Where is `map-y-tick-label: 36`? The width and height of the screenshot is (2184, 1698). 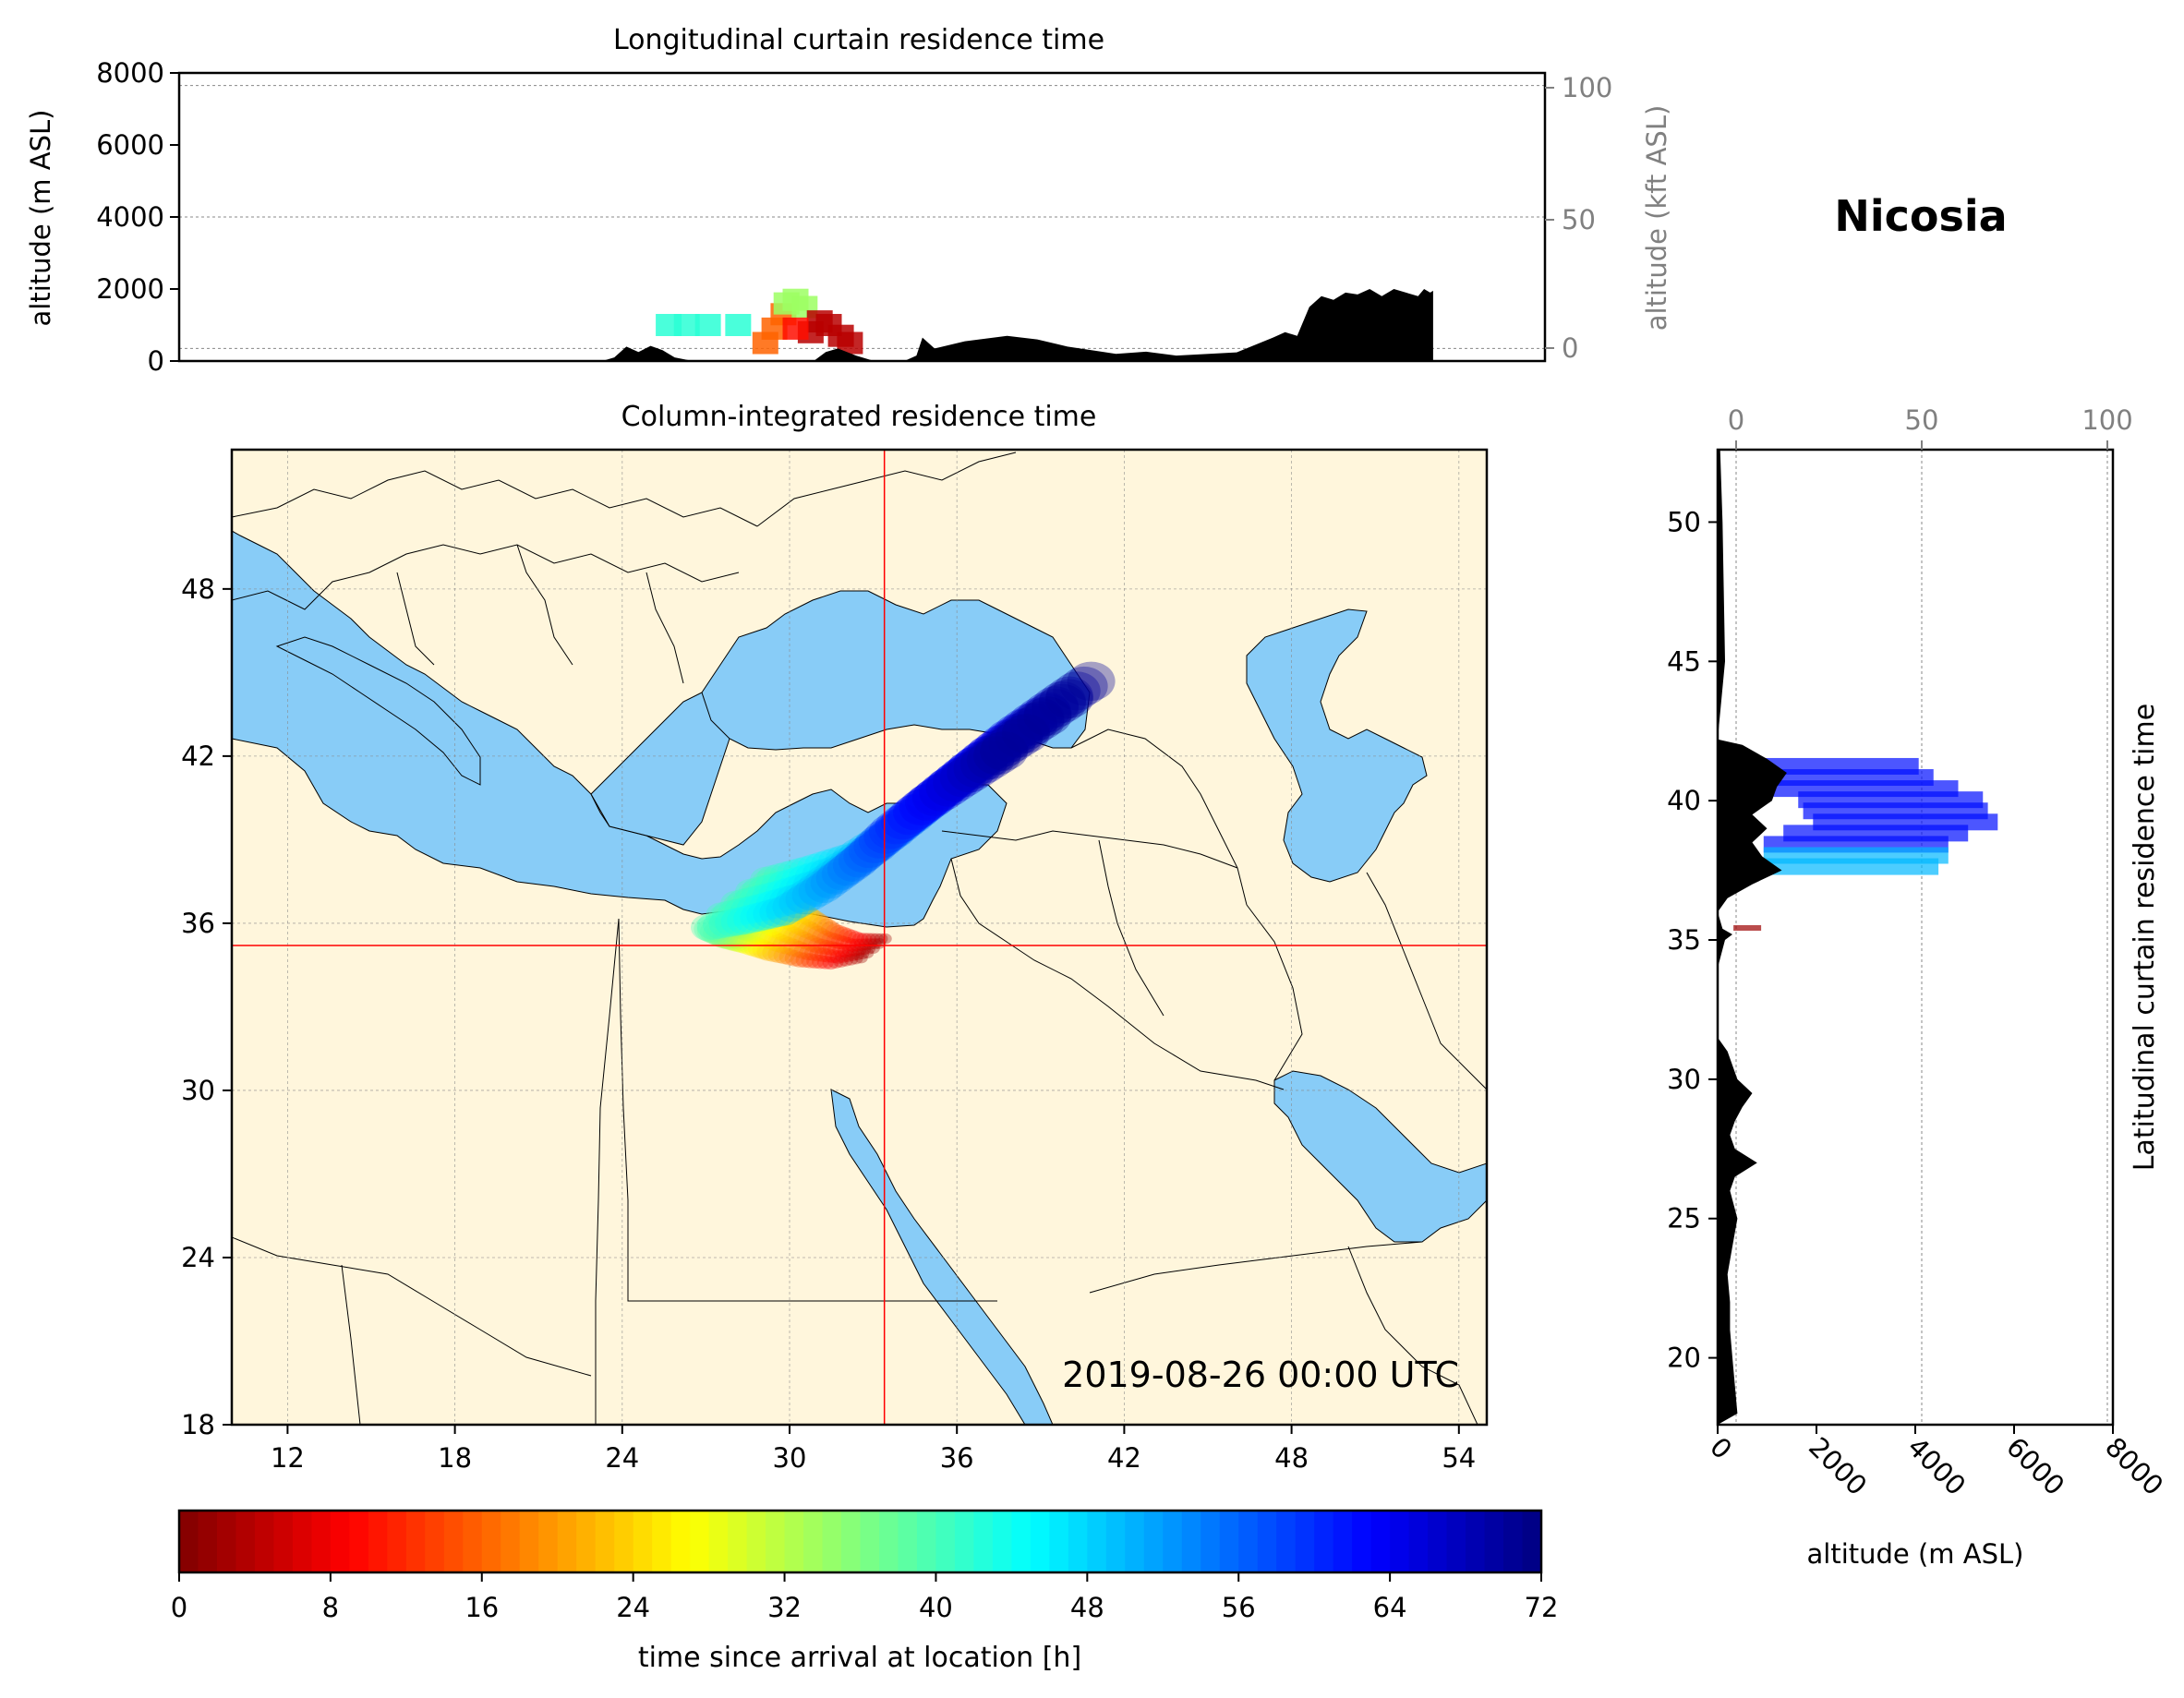 map-y-tick-label: 36 is located at coordinates (198, 923).